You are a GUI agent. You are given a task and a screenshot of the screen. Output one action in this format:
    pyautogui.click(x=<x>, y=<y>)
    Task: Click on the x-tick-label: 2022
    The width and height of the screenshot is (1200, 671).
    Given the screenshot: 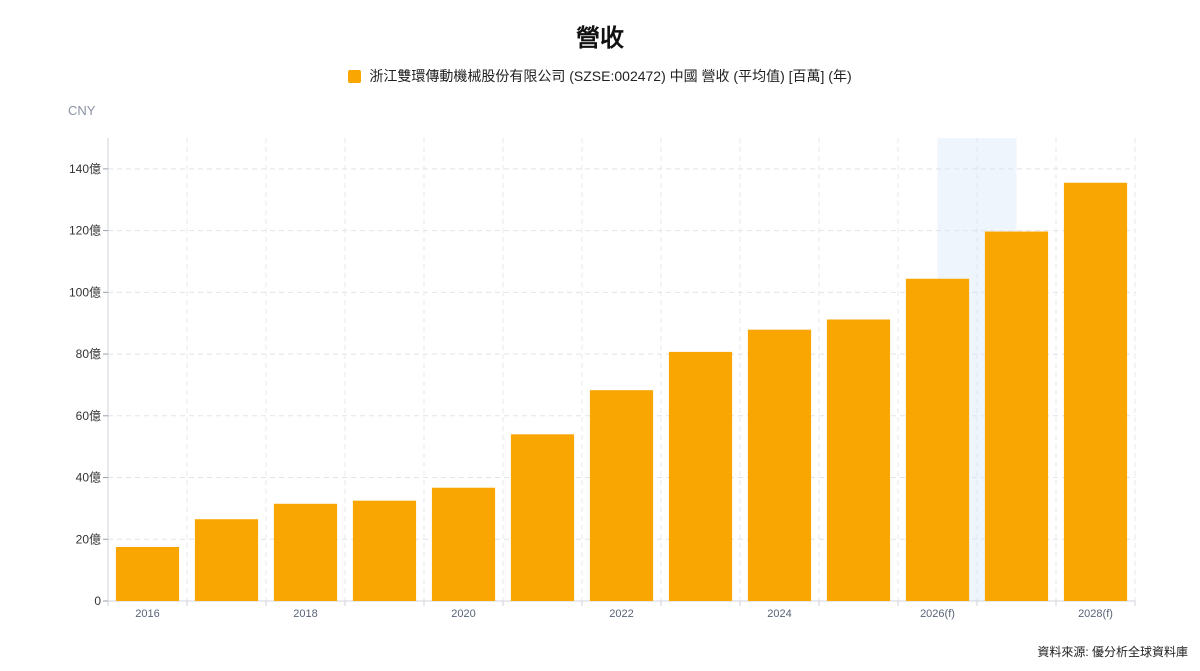 What is the action you would take?
    pyautogui.click(x=621, y=614)
    